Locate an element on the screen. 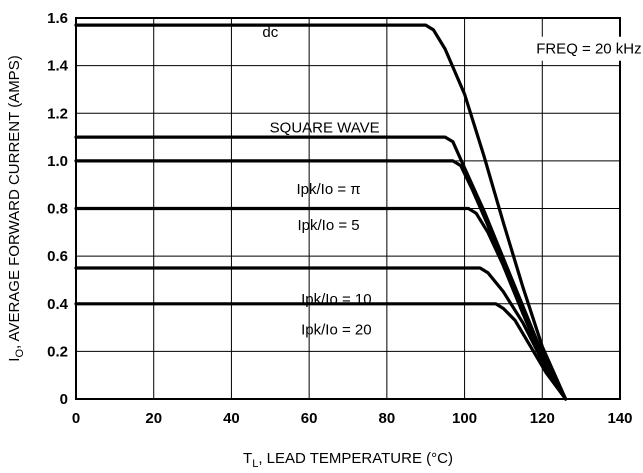 The image size is (643, 473). x-axis-title-main: T is located at coordinates (247, 458).